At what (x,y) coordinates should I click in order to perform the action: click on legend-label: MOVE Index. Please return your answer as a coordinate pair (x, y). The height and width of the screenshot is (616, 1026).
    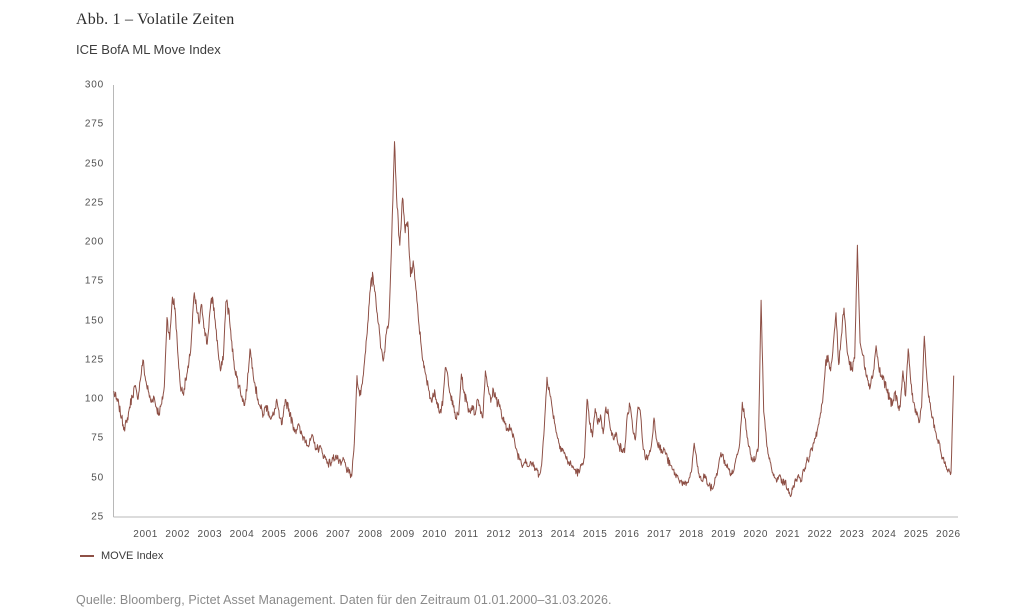
    Looking at the image, I should click on (132, 556).